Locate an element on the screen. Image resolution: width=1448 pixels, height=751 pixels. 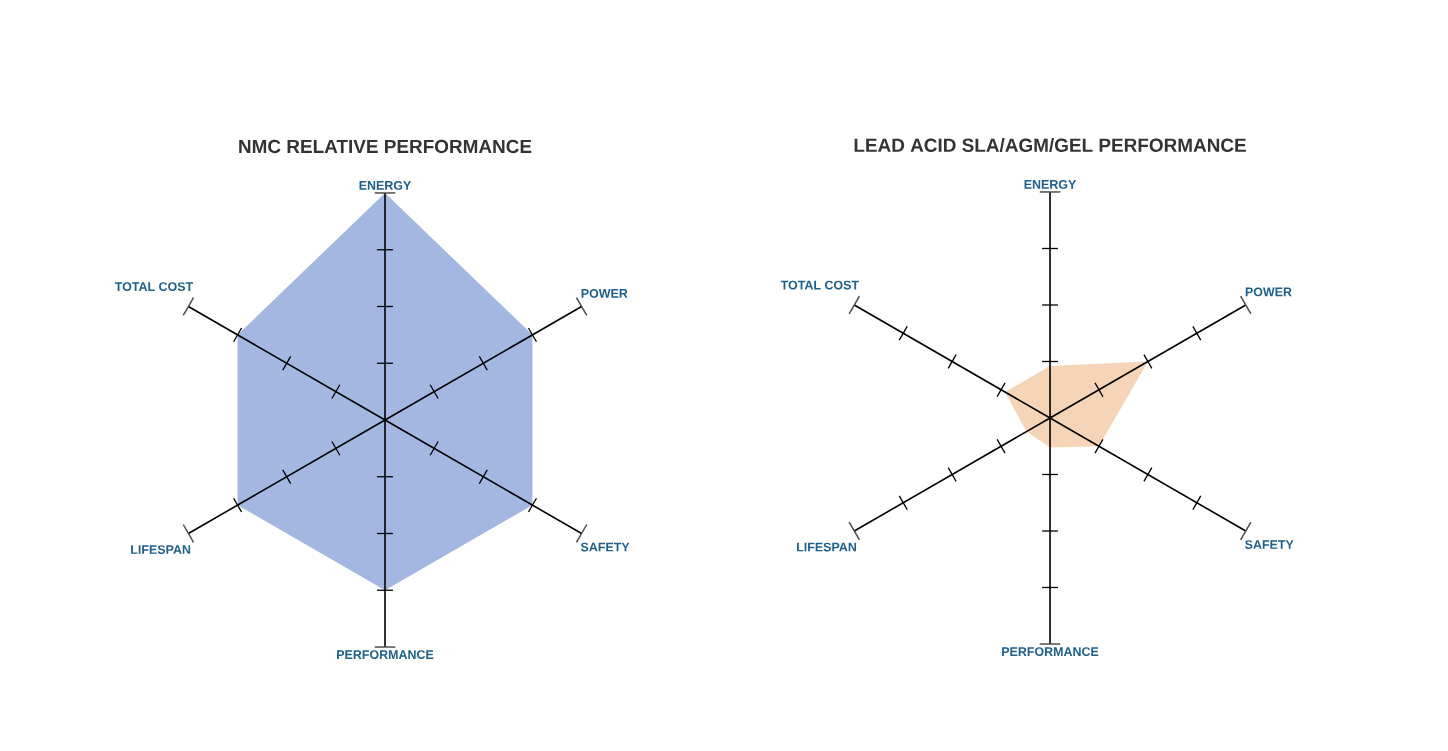
chart-title: NMC RELATIVE PERFORMANCE is located at coordinates (385, 146).